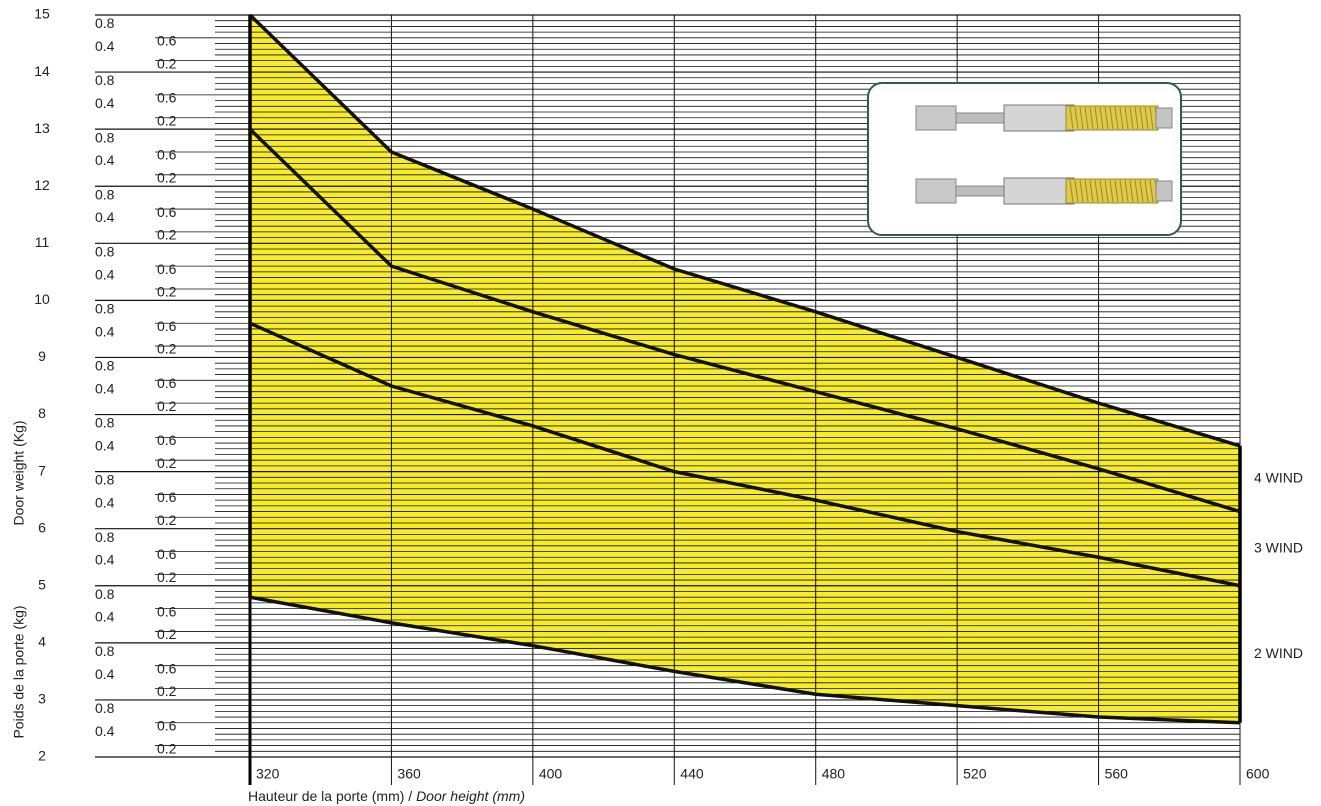  I want to click on y-tick-label: 11, so click(42, 242).